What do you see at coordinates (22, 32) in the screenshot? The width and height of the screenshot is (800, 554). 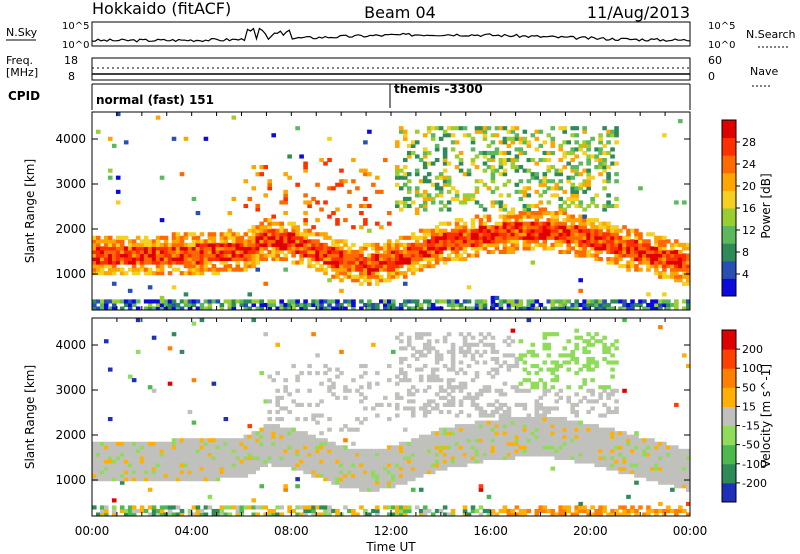 I see `n-sky-label: N.Sky` at bounding box center [22, 32].